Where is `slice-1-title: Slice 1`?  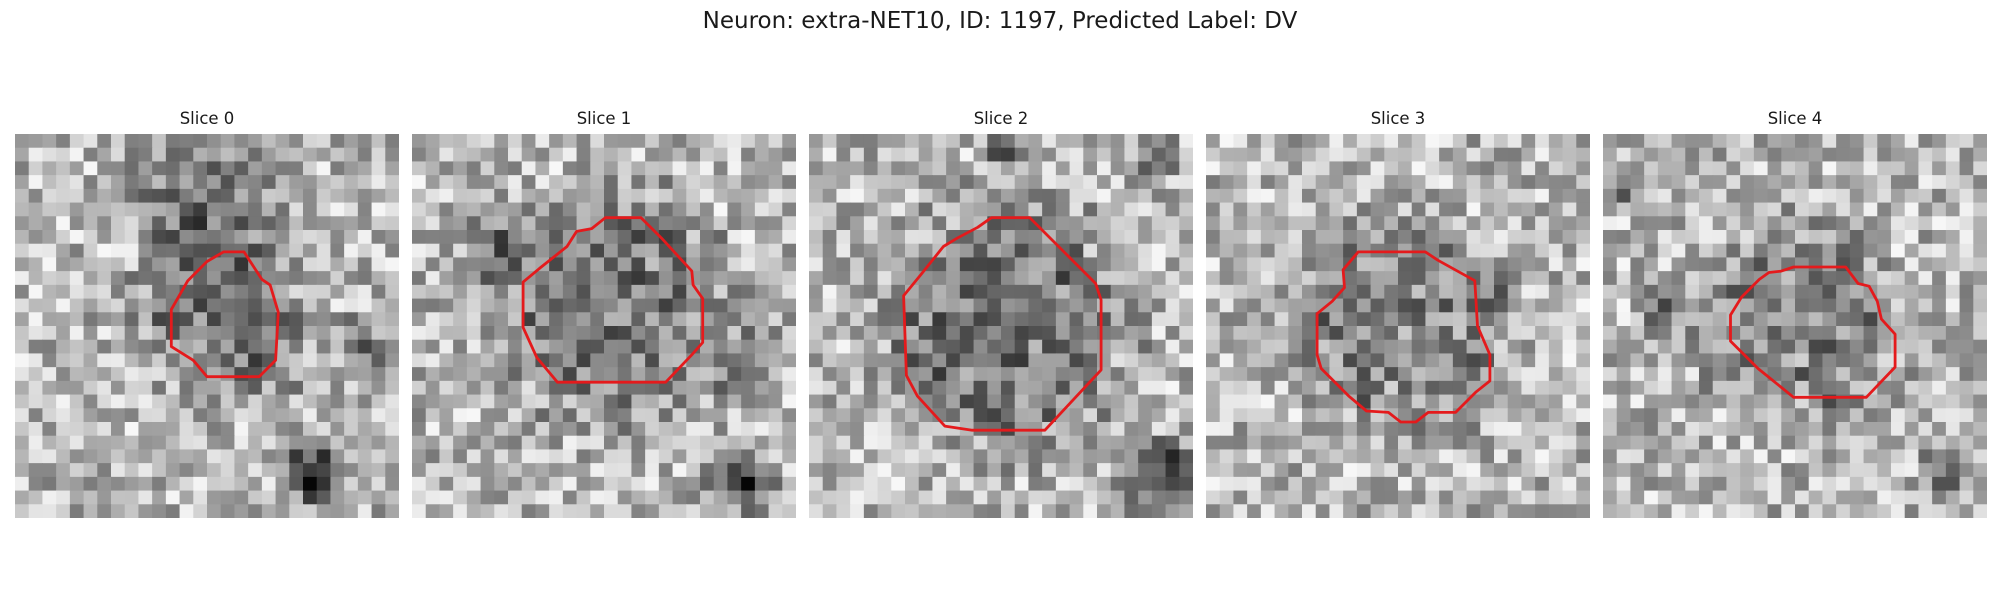
slice-1-title: Slice 1 is located at coordinates (604, 118).